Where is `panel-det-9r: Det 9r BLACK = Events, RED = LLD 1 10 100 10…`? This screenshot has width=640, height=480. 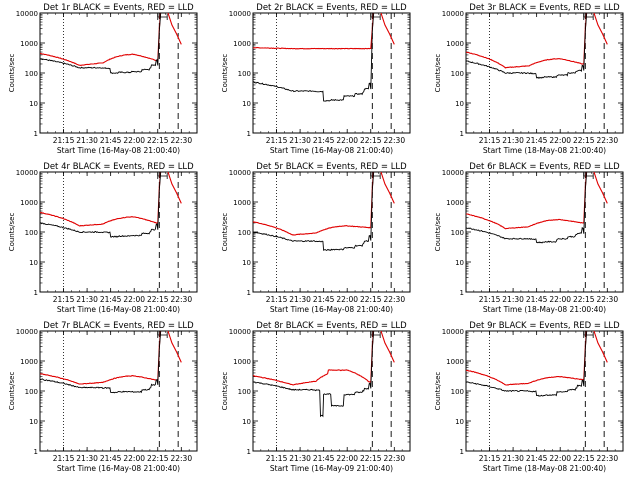
panel-det-9r: Det 9r BLACK = Events, RED = LLD 1 10 100 10… is located at coordinates (529, 397).